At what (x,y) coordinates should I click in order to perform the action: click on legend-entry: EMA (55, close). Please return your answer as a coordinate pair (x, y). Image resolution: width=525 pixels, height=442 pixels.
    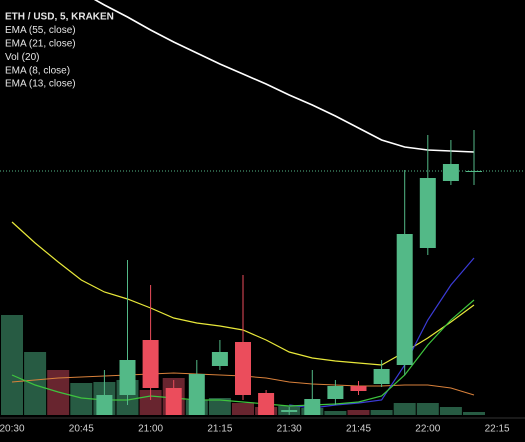
    Looking at the image, I should click on (40, 30).